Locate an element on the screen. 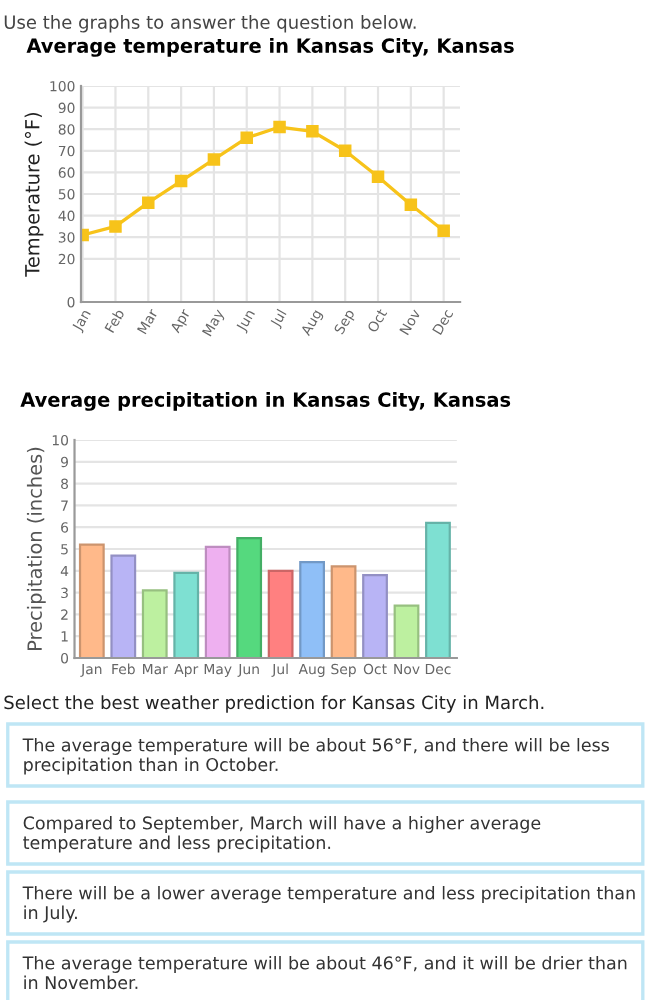 The width and height of the screenshot is (648, 1000). chart-title: Average precipitation in Kansas City, Kansas is located at coordinates (265, 401).